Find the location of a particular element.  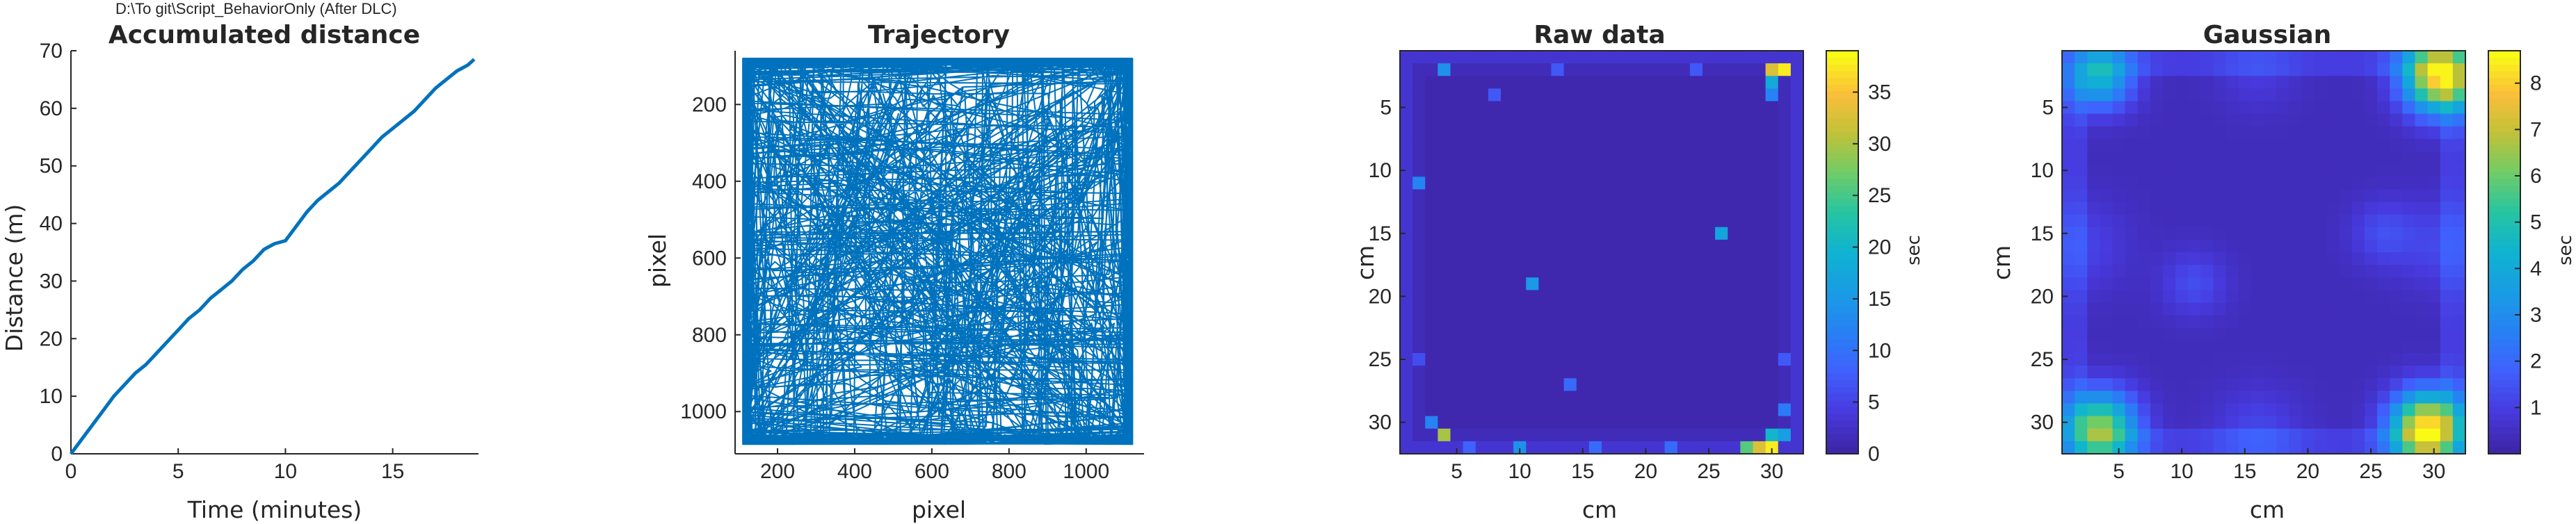

x-tick-label: 15 is located at coordinates (1583, 471).